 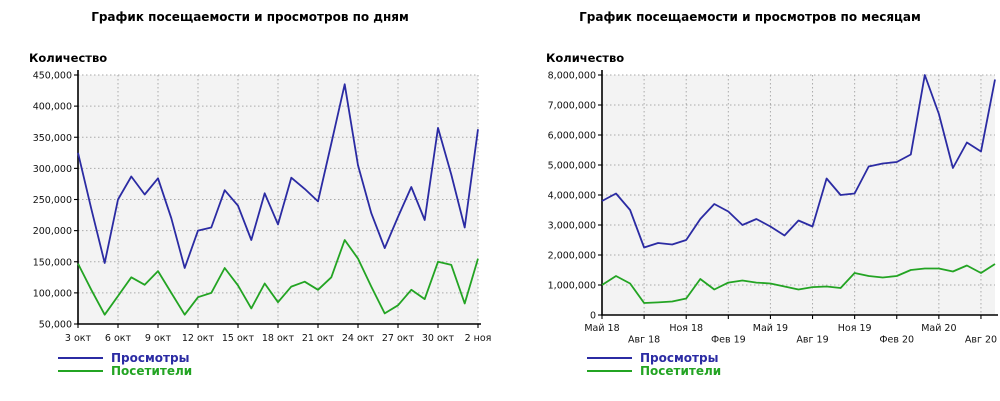 What do you see at coordinates (52, 107) in the screenshot?
I see `y-tick-label: 400,000` at bounding box center [52, 107].